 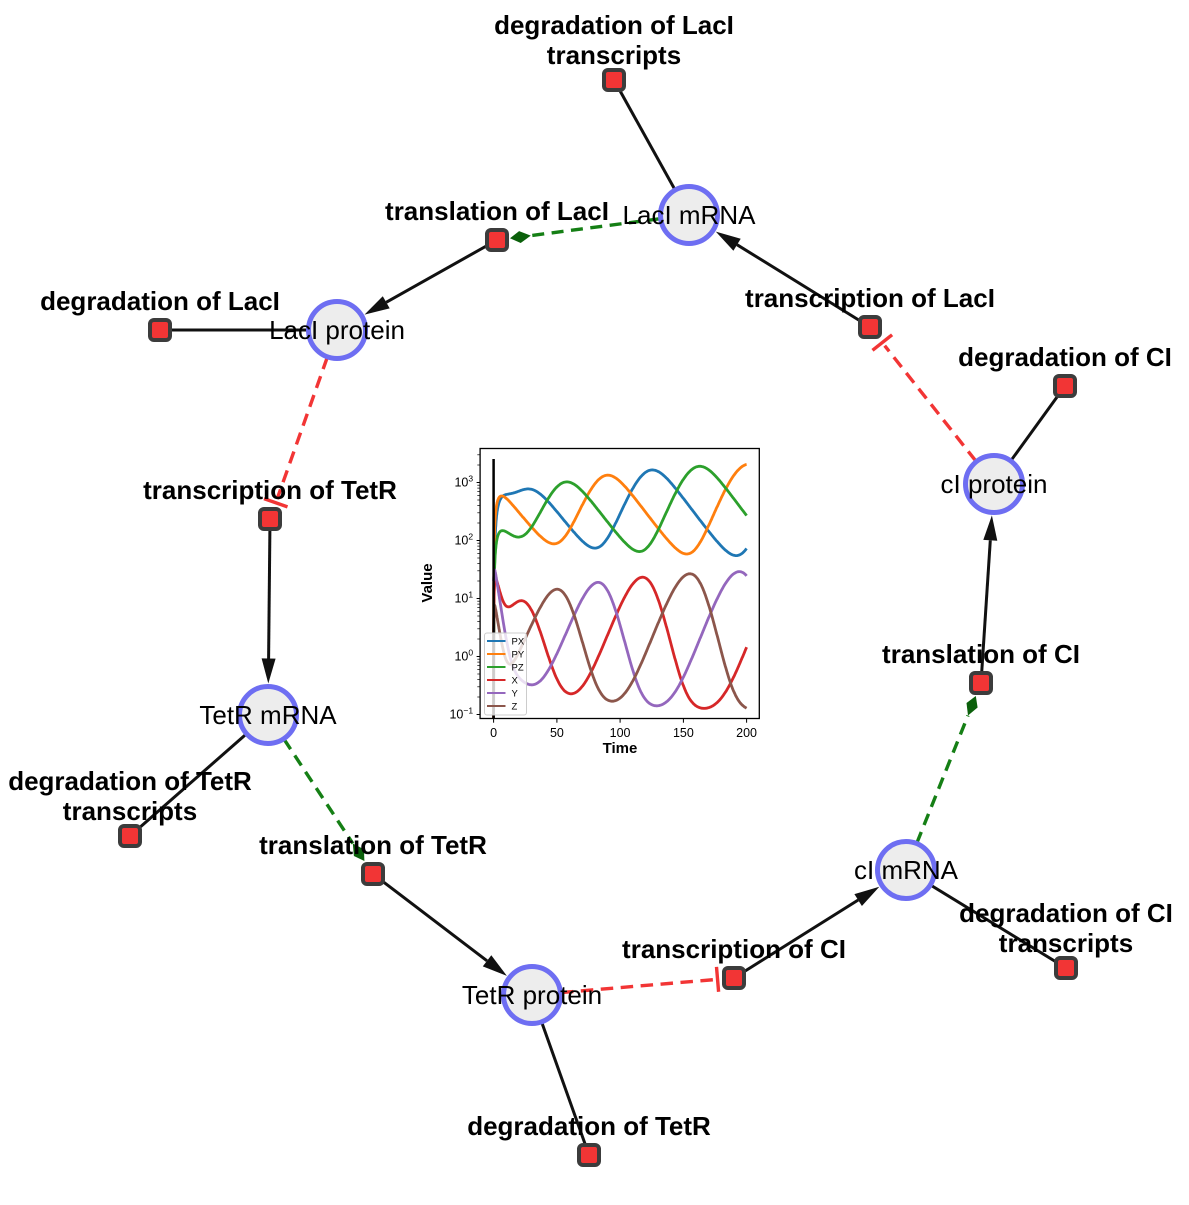 What do you see at coordinates (620, 733) in the screenshot?
I see `svg-text: 100` at bounding box center [620, 733].